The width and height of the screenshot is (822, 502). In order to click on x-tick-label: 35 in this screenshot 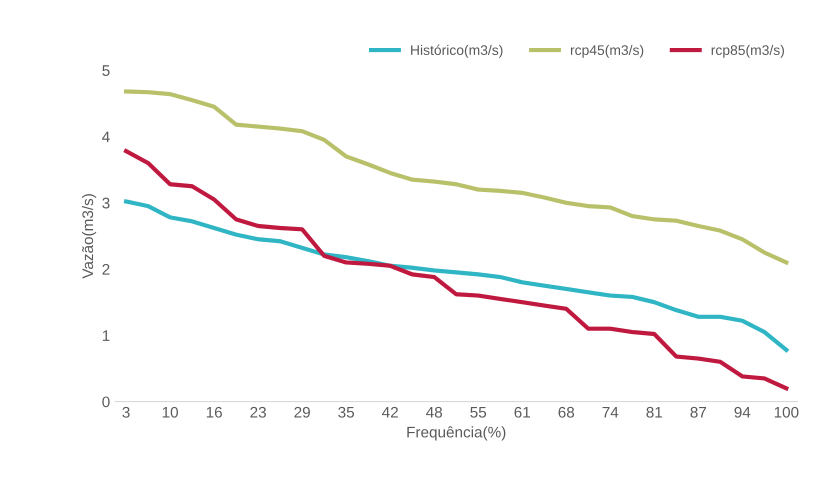, I will do `click(346, 412)`.